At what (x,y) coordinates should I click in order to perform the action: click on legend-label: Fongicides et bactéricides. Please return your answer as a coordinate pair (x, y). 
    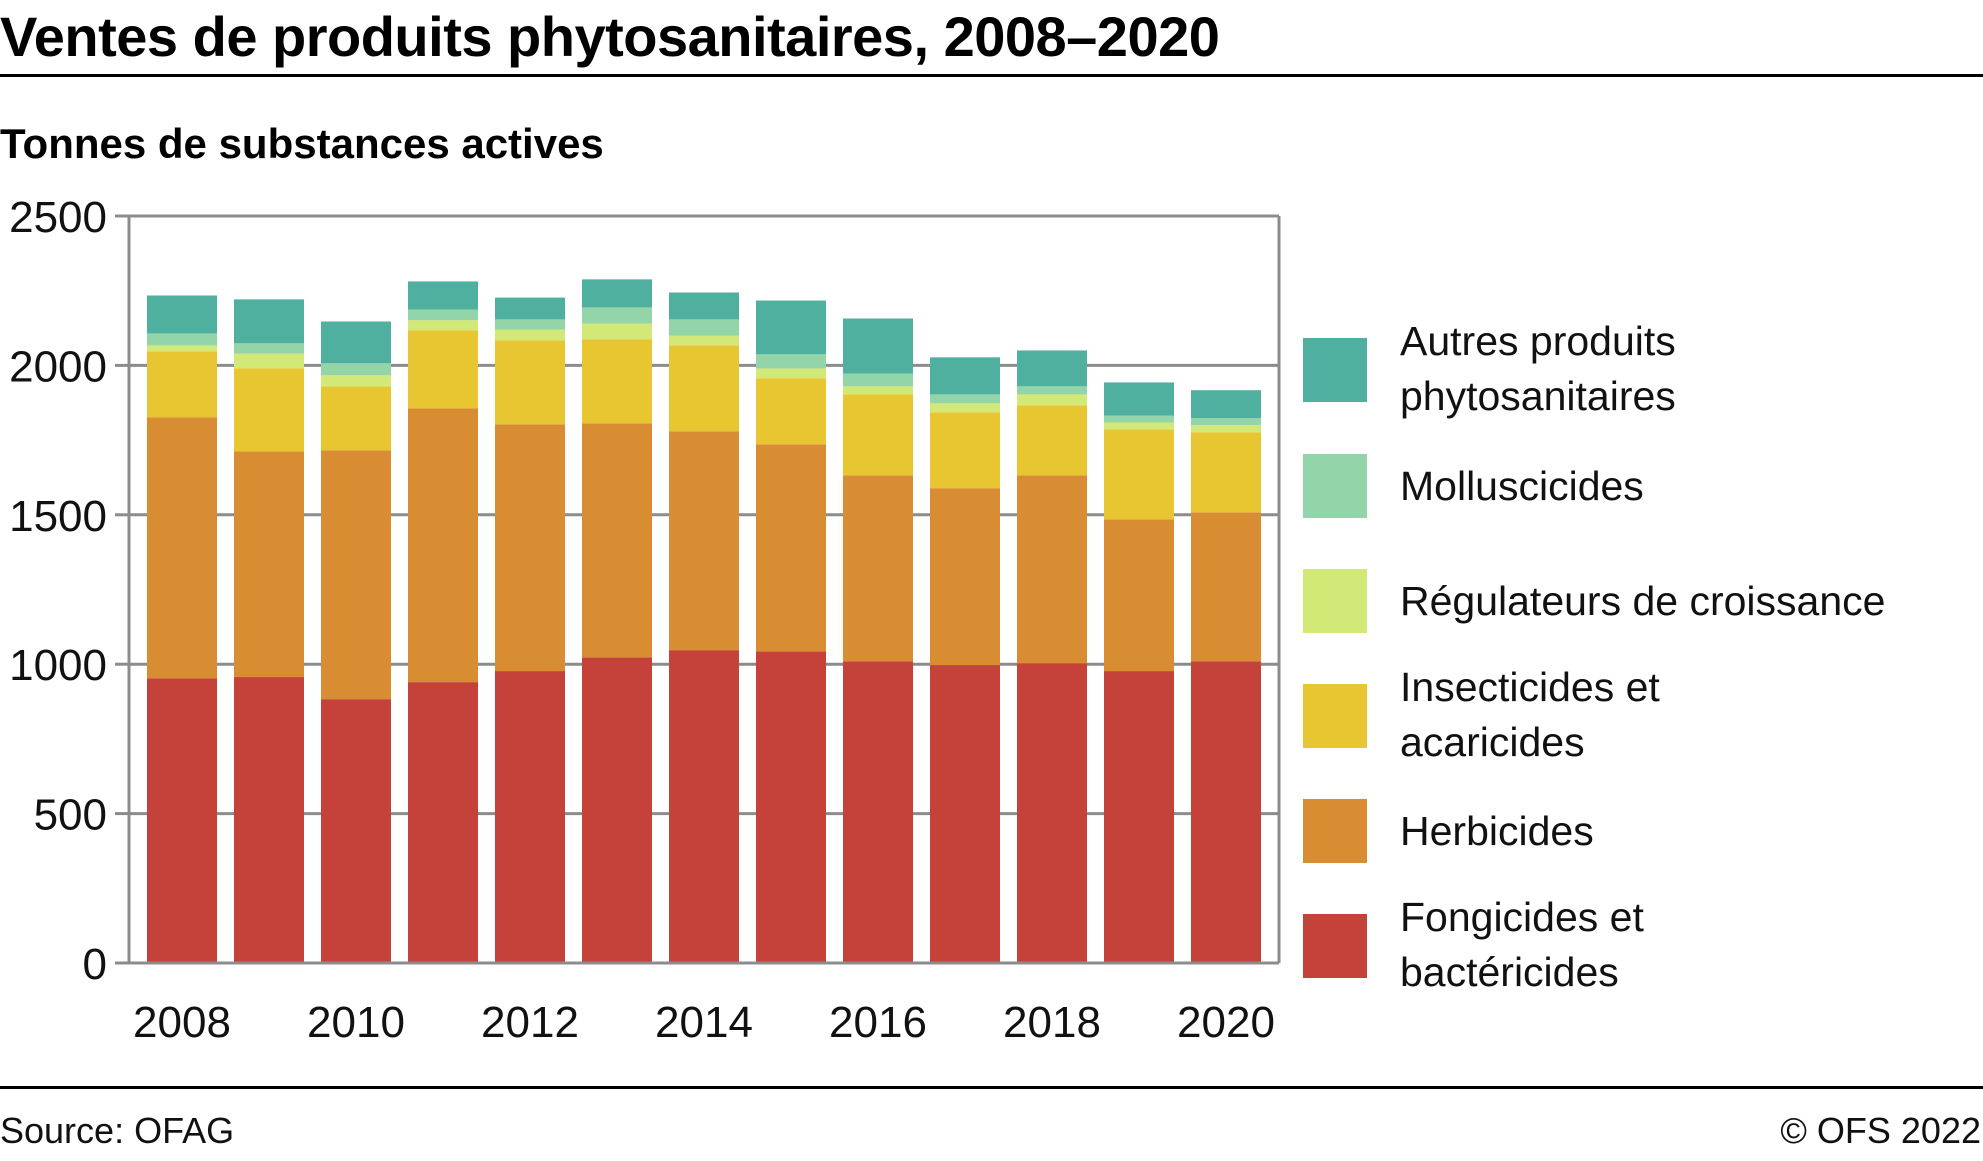
    Looking at the image, I should click on (1522, 944).